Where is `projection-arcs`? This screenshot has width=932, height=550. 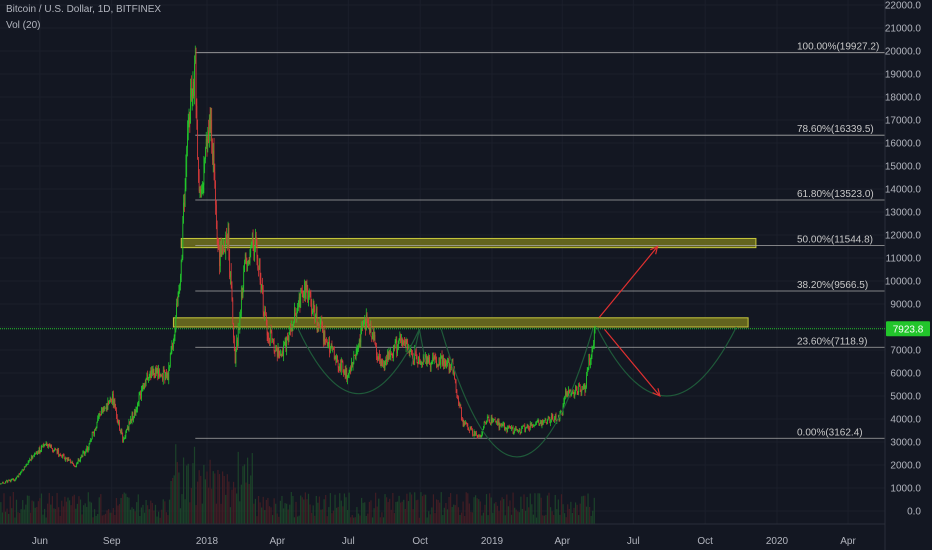
projection-arcs is located at coordinates (517, 392).